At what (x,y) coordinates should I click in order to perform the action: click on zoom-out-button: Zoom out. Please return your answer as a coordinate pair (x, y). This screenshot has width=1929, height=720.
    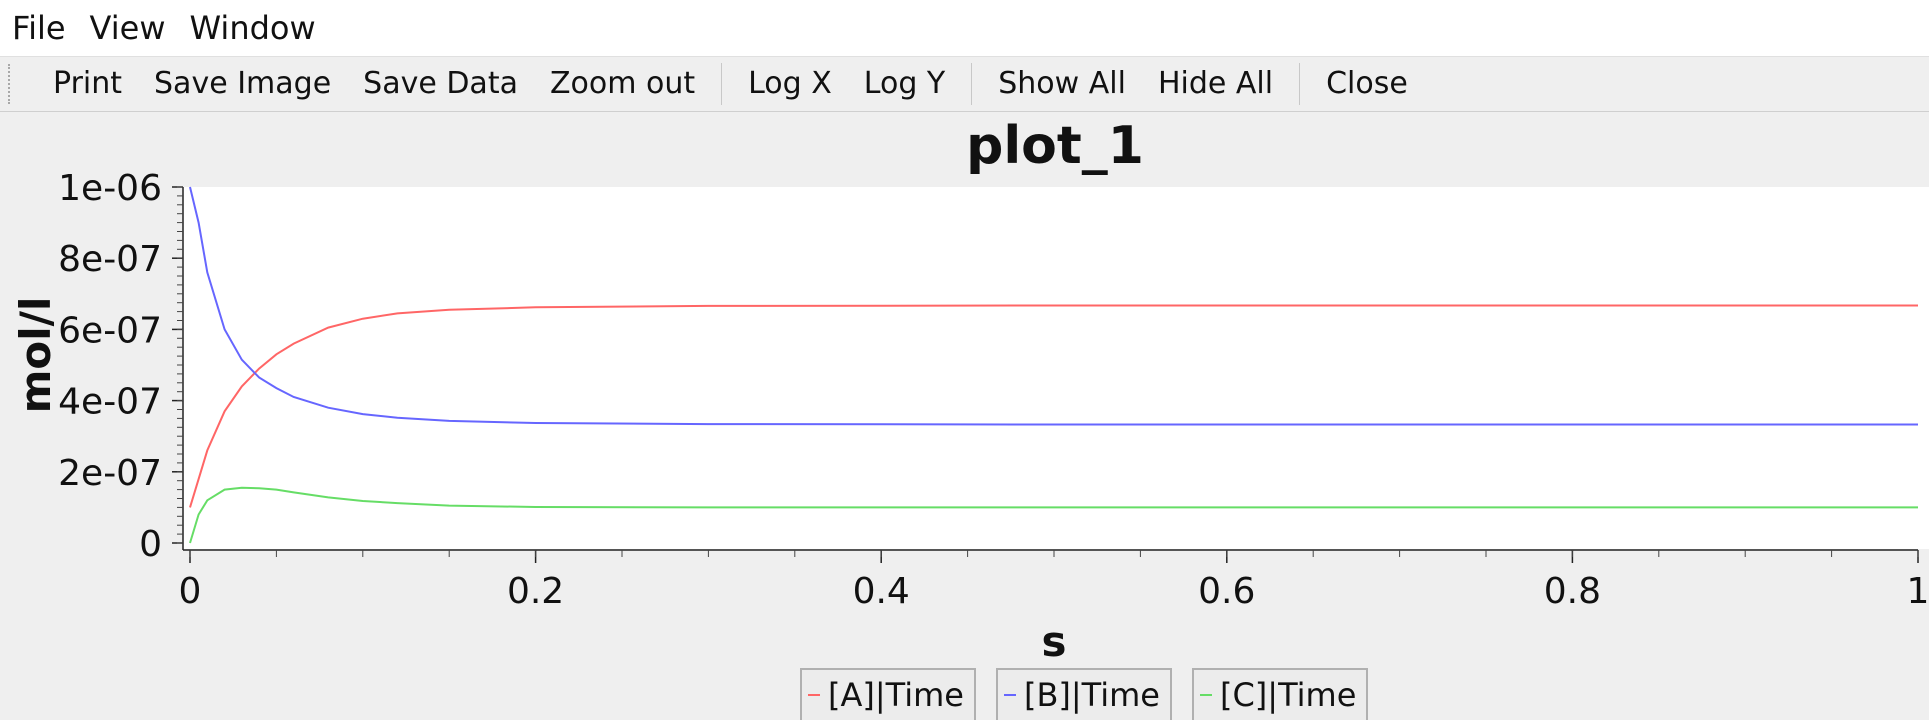
    Looking at the image, I should click on (622, 83).